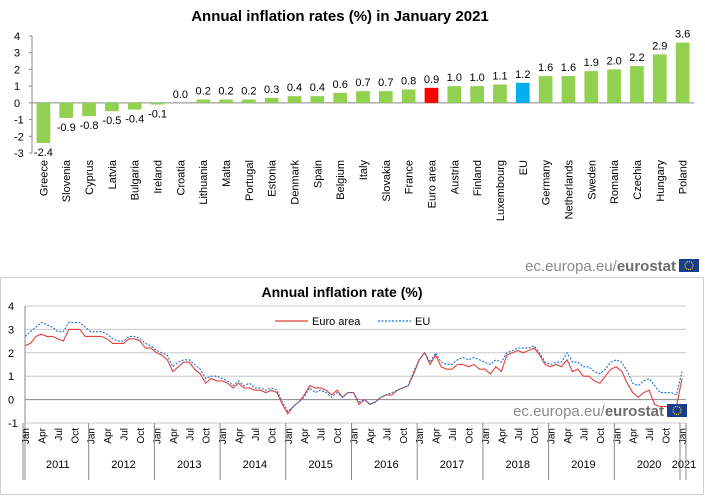 The height and width of the screenshot is (501, 705). I want to click on category-label: Estonia, so click(273, 178).